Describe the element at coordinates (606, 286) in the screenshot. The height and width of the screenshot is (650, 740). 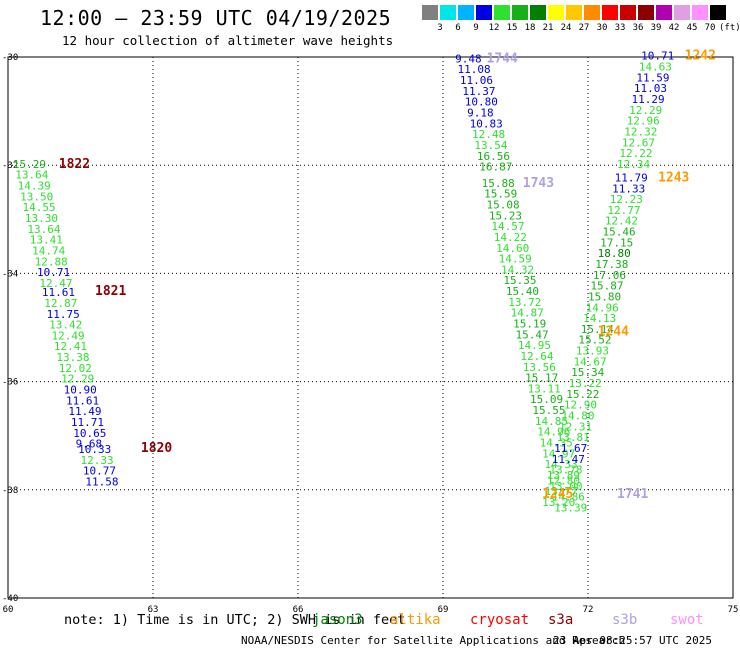
I see `swh-value: 15.87` at that location.